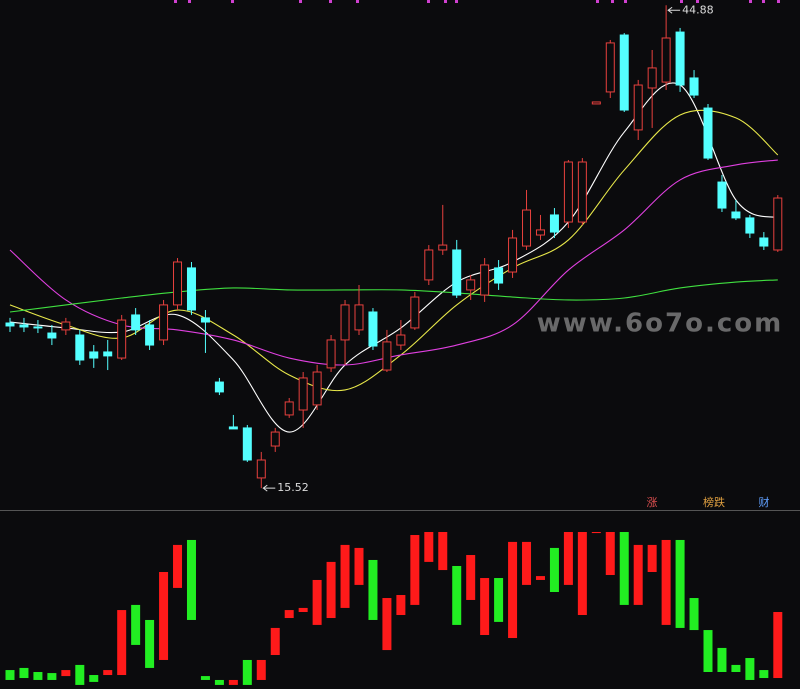 The height and width of the screenshot is (689, 800). Describe the element at coordinates (293, 487) in the screenshot. I see `annotation-label: 15.52` at that location.